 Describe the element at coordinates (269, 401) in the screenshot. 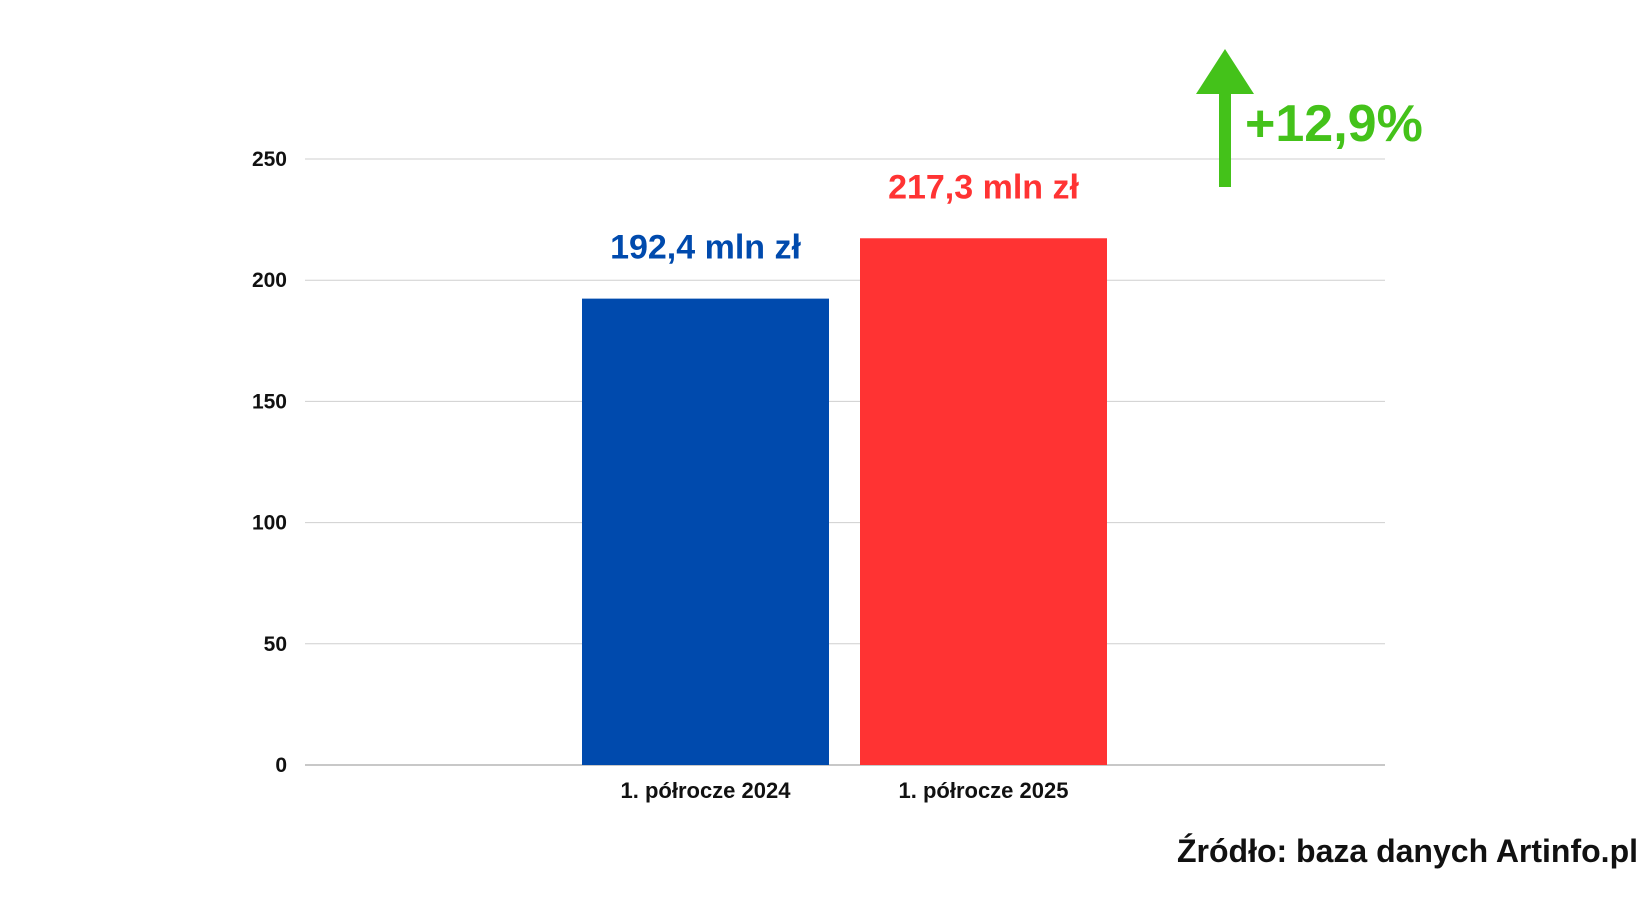

I see `y-tick-label: 150` at that location.